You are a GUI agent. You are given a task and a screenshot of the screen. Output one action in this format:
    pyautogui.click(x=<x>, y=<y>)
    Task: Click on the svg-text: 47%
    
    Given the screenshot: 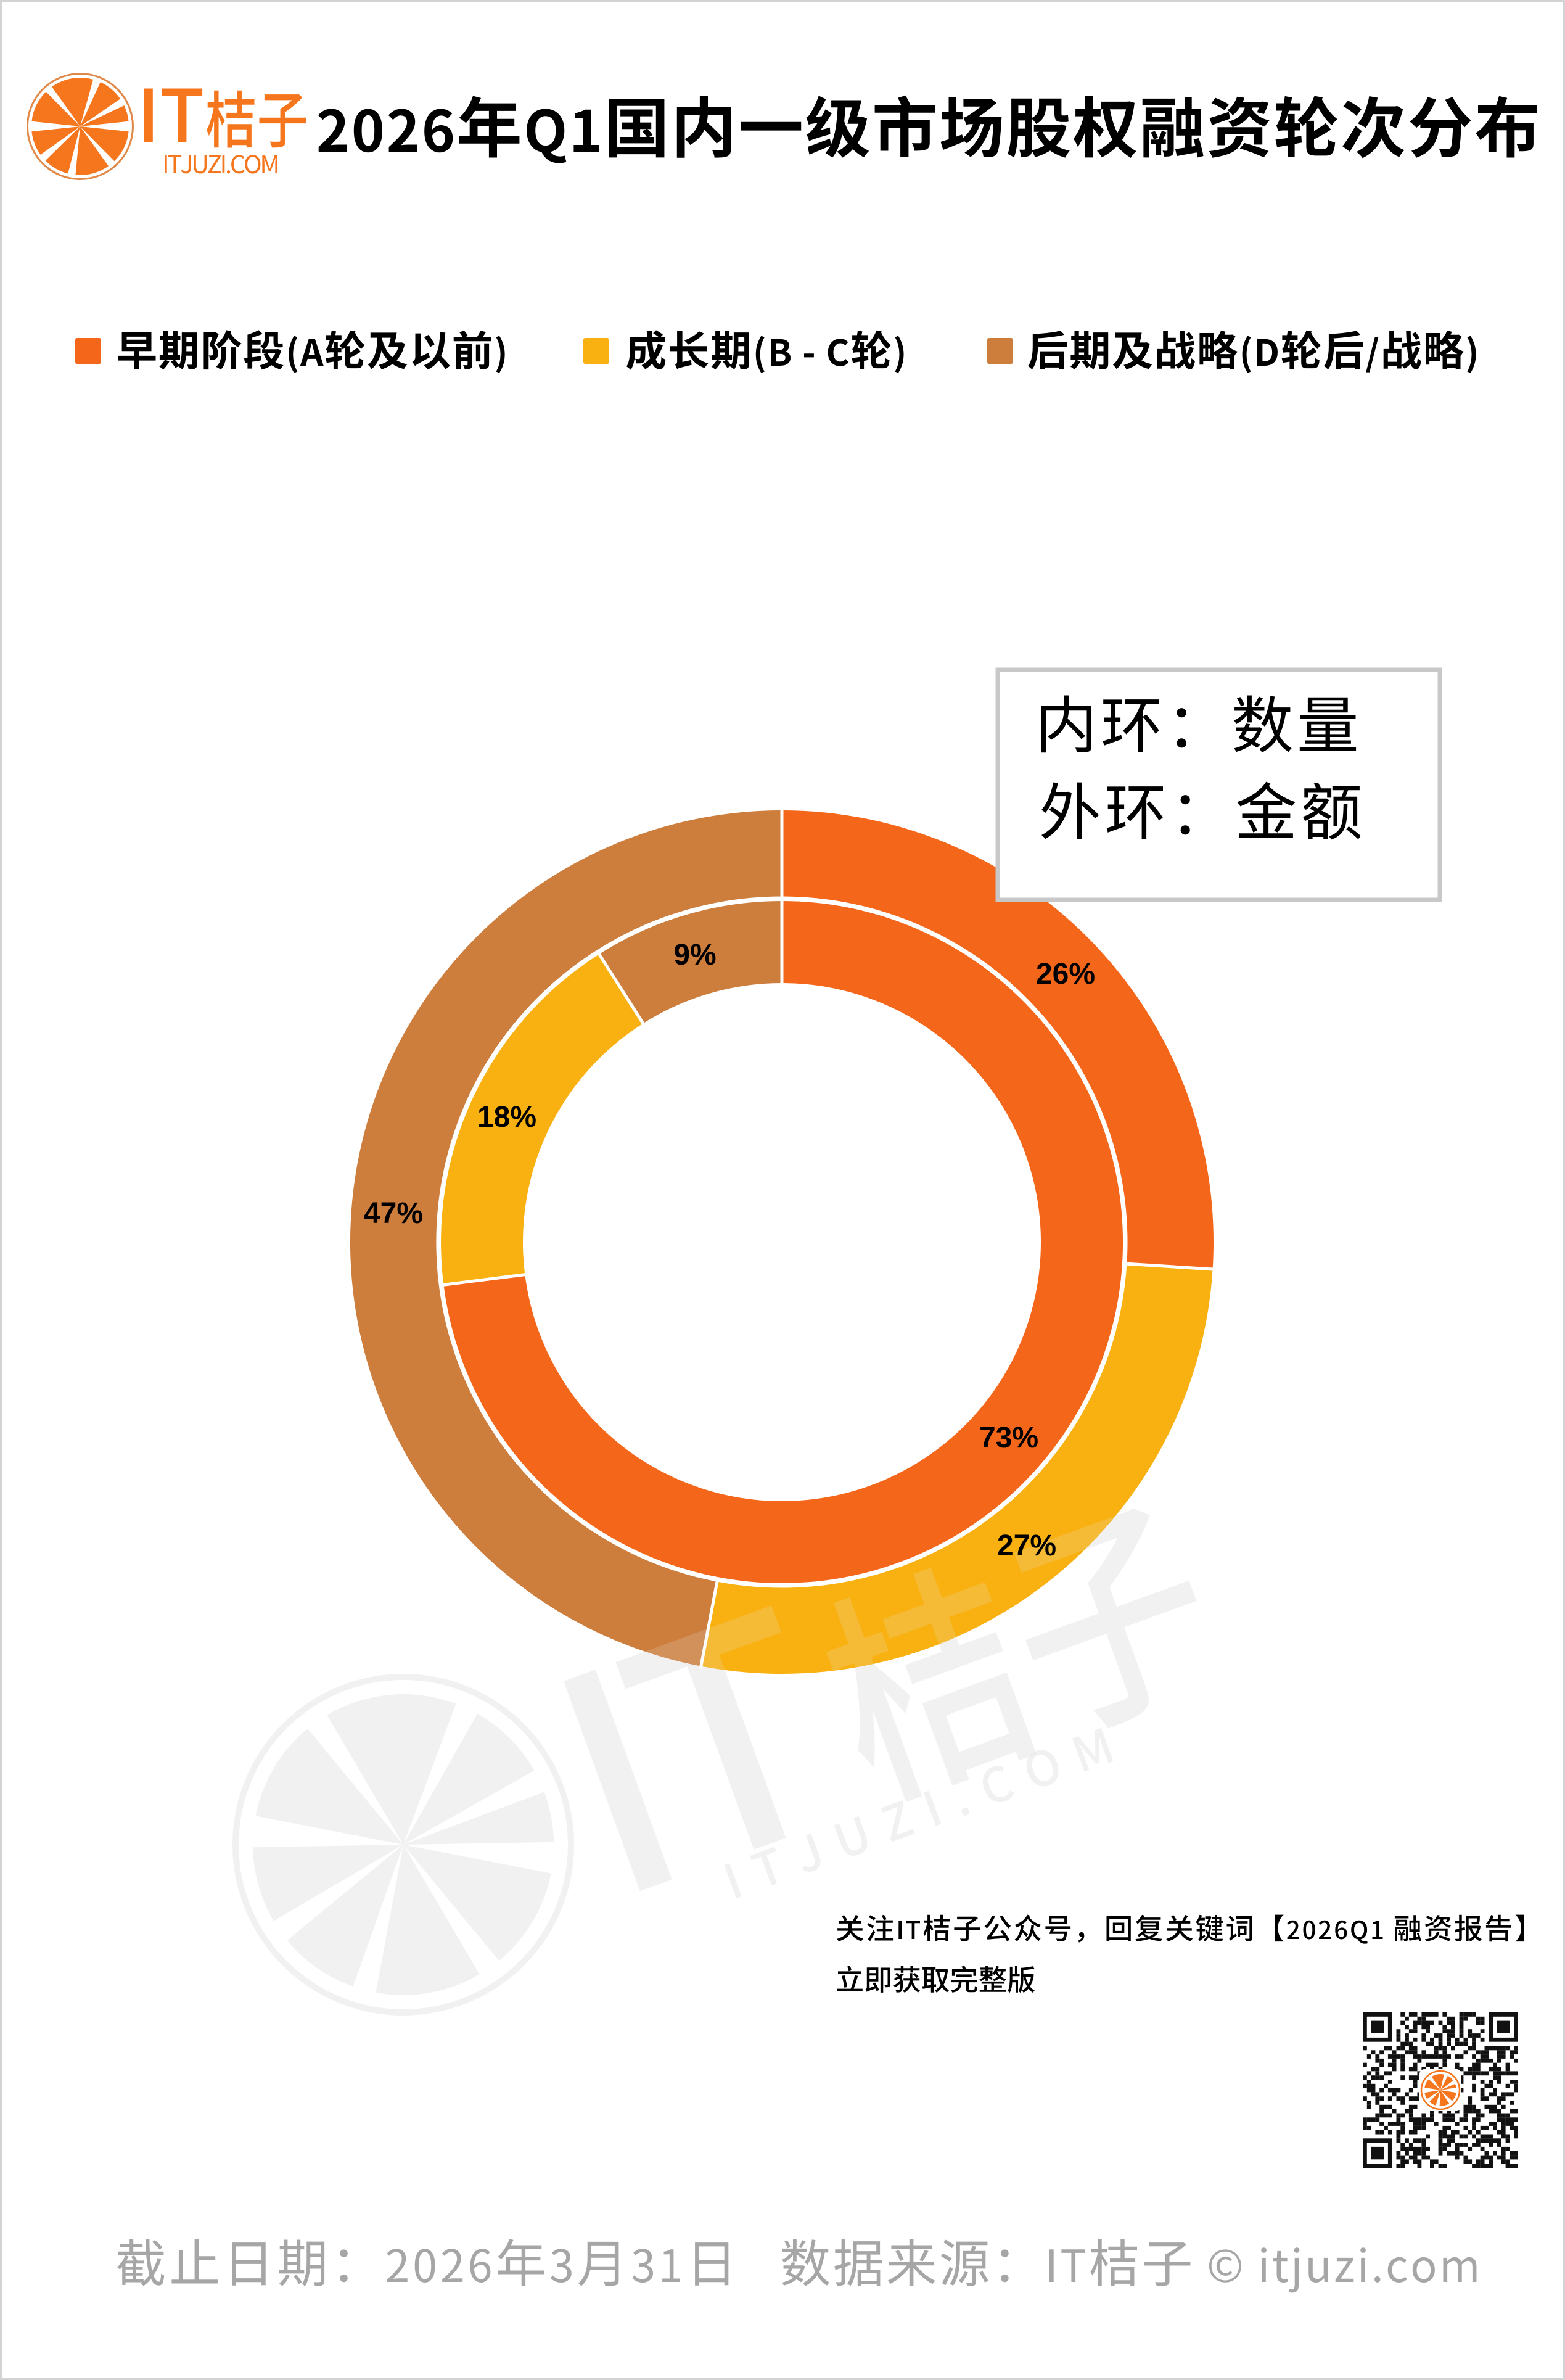 What is the action you would take?
    pyautogui.click(x=393, y=1213)
    